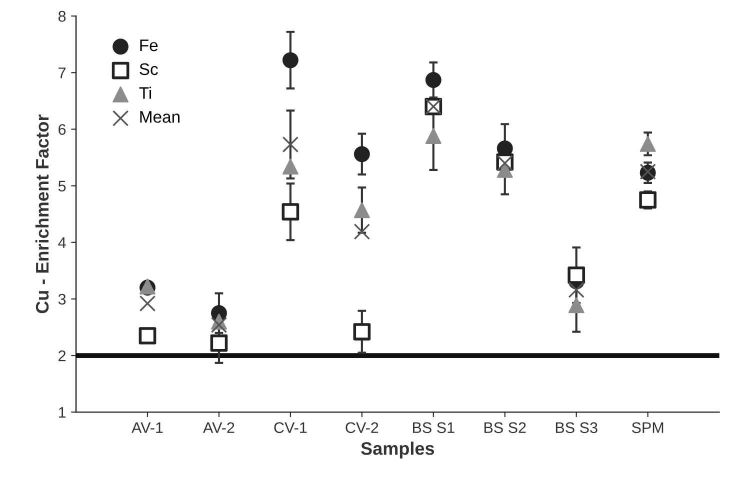 The height and width of the screenshot is (486, 731). Describe the element at coordinates (62, 356) in the screenshot. I see `y-tick-label: 2` at that location.